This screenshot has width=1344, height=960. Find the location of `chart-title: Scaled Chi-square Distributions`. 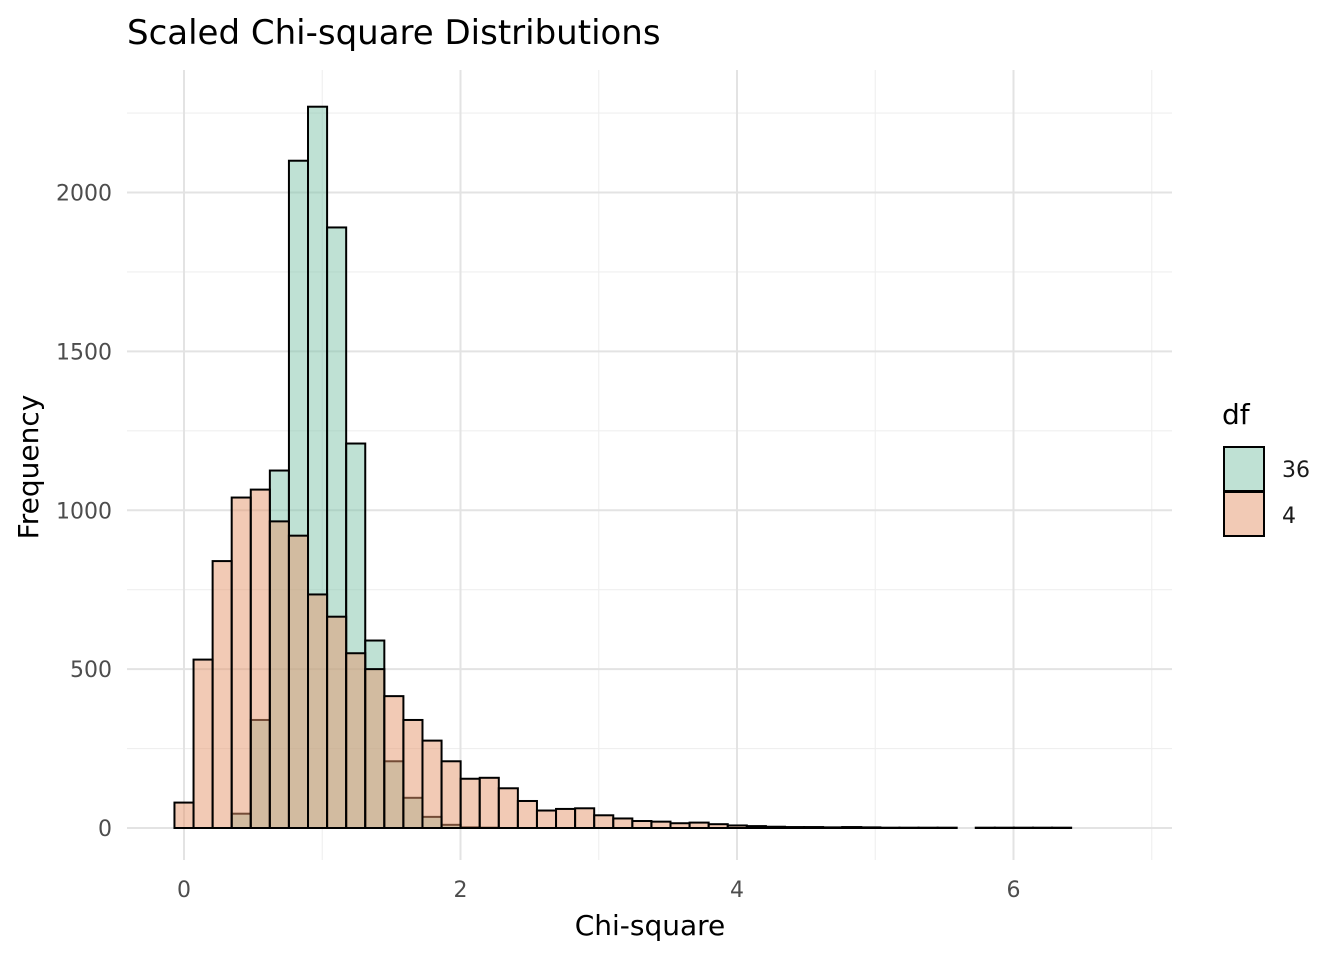

chart-title: Scaled Chi-square Distributions is located at coordinates (394, 33).